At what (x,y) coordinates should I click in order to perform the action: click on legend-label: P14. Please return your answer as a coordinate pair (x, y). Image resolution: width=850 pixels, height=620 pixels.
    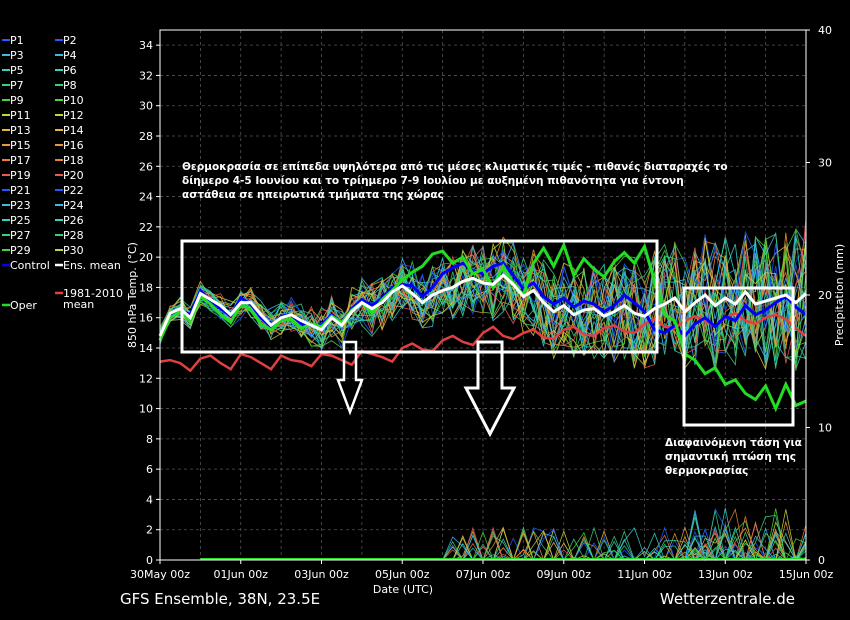
    Looking at the image, I should click on (73, 130).